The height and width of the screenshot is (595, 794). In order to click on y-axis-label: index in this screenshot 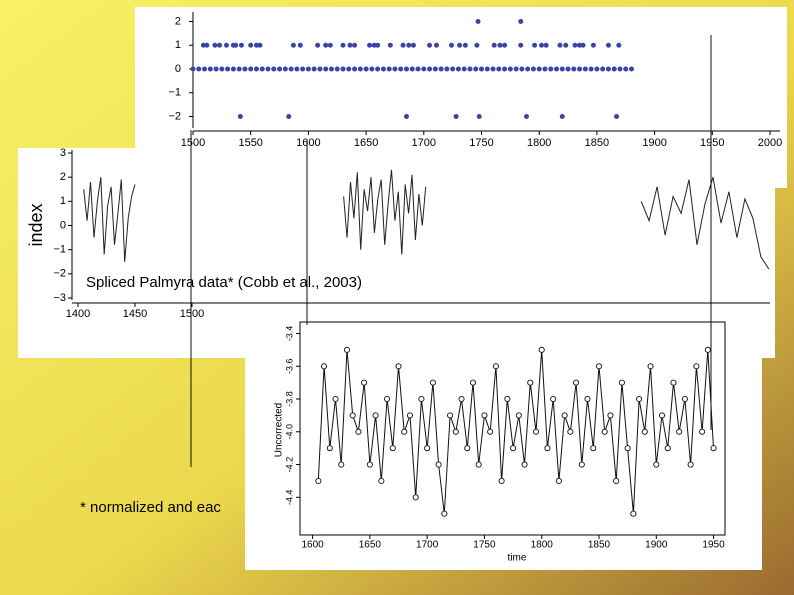, I will do `click(36, 224)`.